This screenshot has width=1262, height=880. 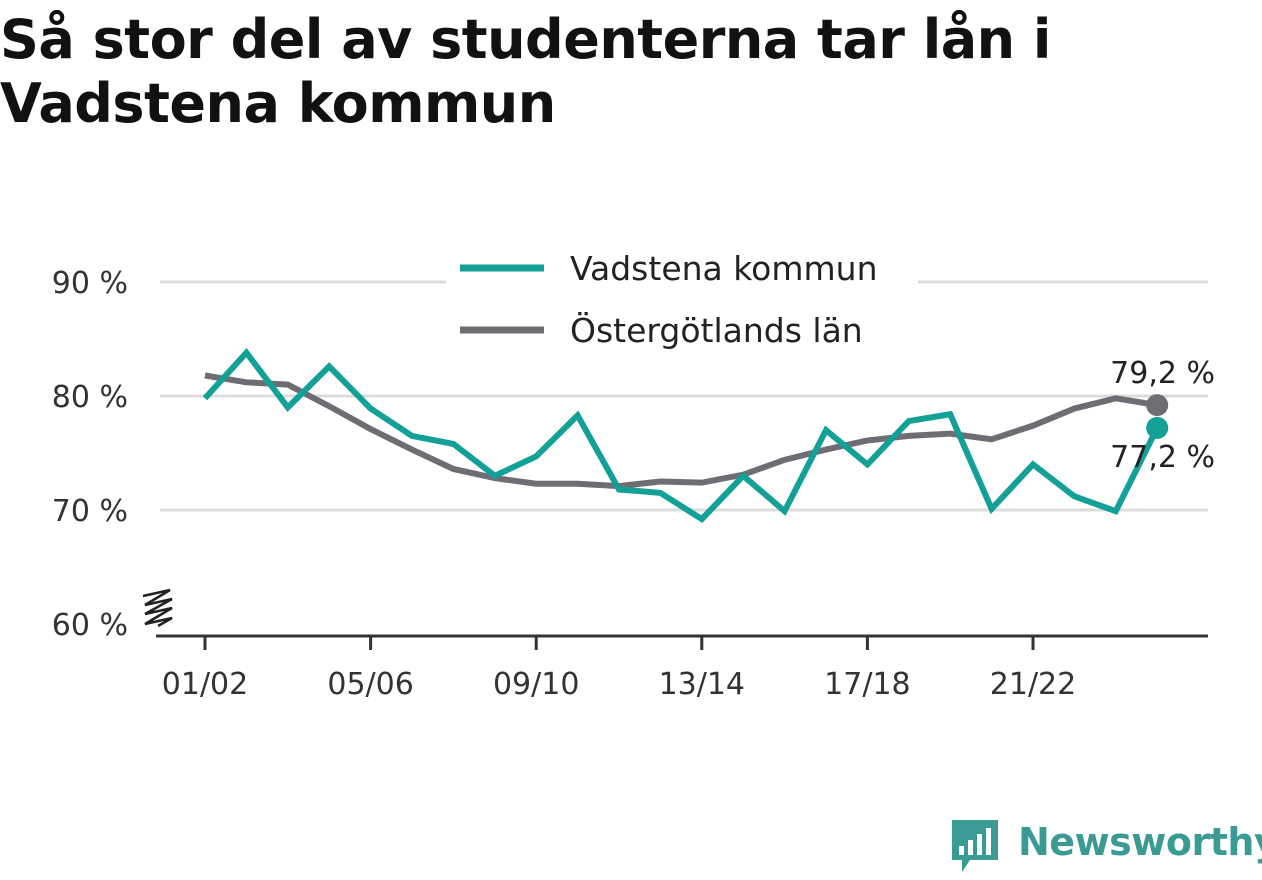 I want to click on series-line-ostergotland, so click(x=681, y=431).